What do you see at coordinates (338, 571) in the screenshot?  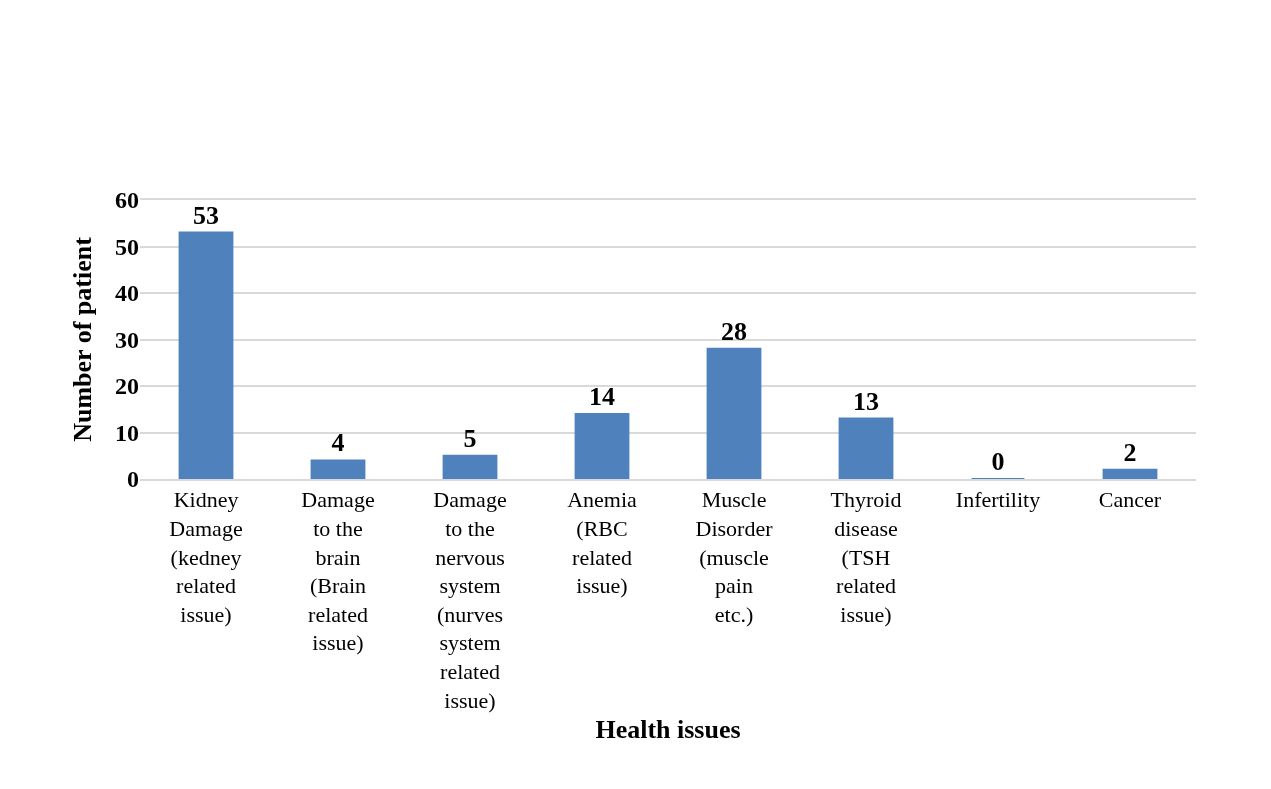 I see `x-tick-label: Damage to the brain (Brain related issue)` at bounding box center [338, 571].